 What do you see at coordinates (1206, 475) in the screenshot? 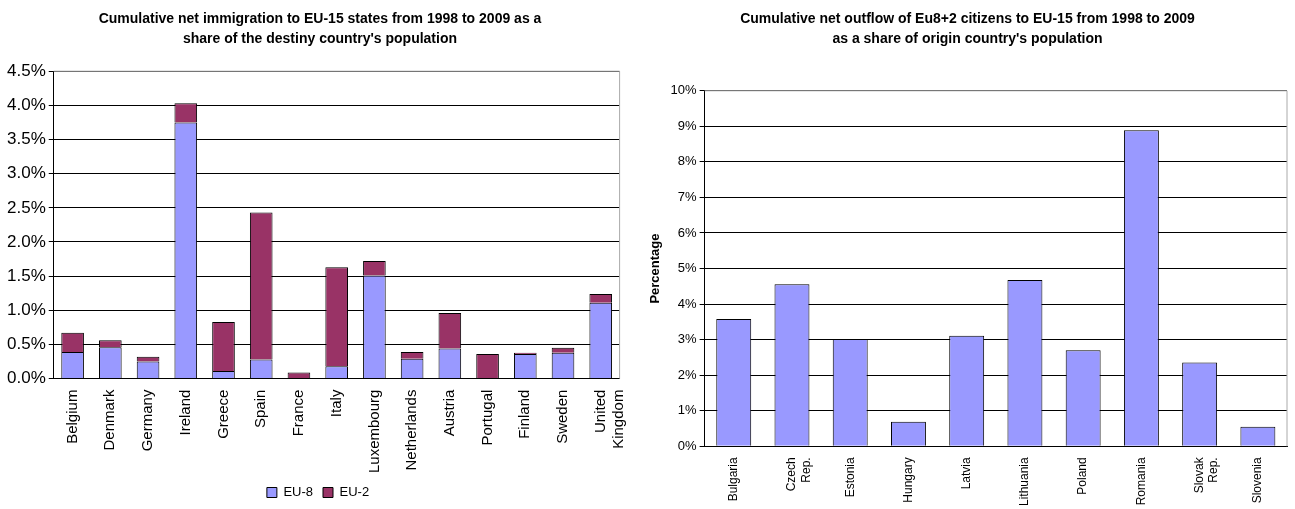
I see `x-tick-label: Slovak Rep.` at bounding box center [1206, 475].